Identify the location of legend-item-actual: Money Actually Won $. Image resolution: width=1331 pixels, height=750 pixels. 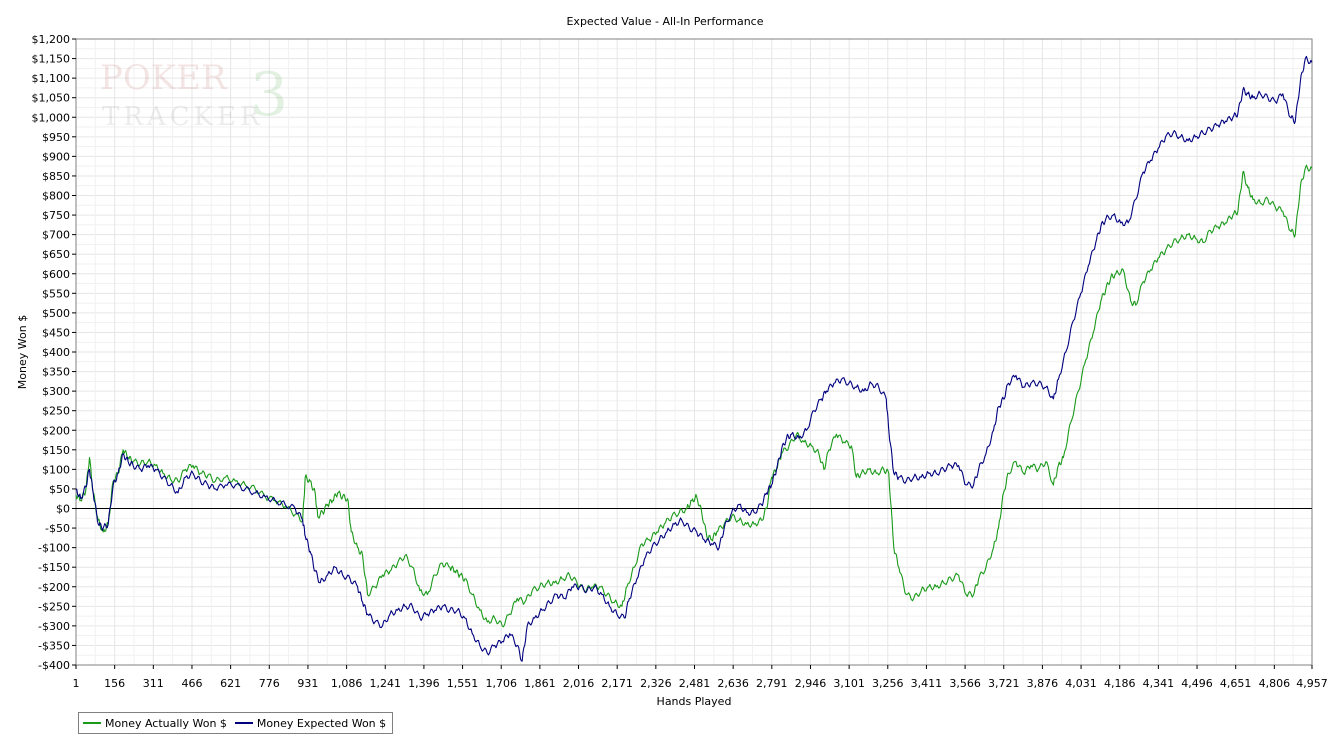
(155, 723).